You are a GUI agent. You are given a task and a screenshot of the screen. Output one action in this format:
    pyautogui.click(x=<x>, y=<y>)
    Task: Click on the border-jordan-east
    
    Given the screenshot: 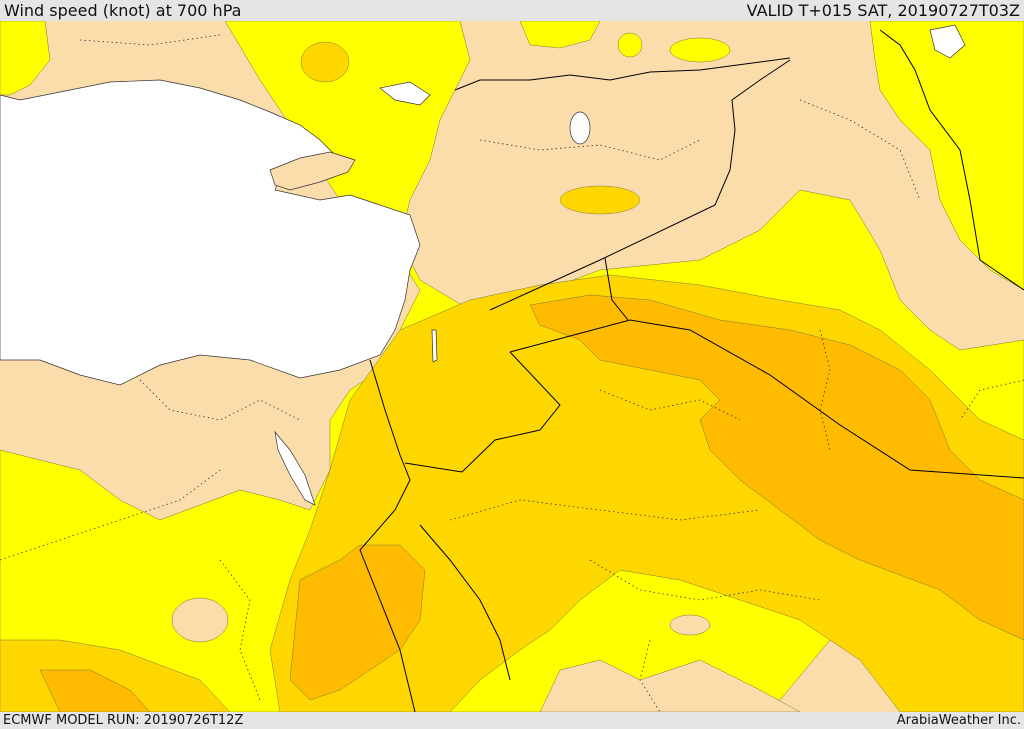 What is the action you would take?
    pyautogui.click(x=616, y=289)
    